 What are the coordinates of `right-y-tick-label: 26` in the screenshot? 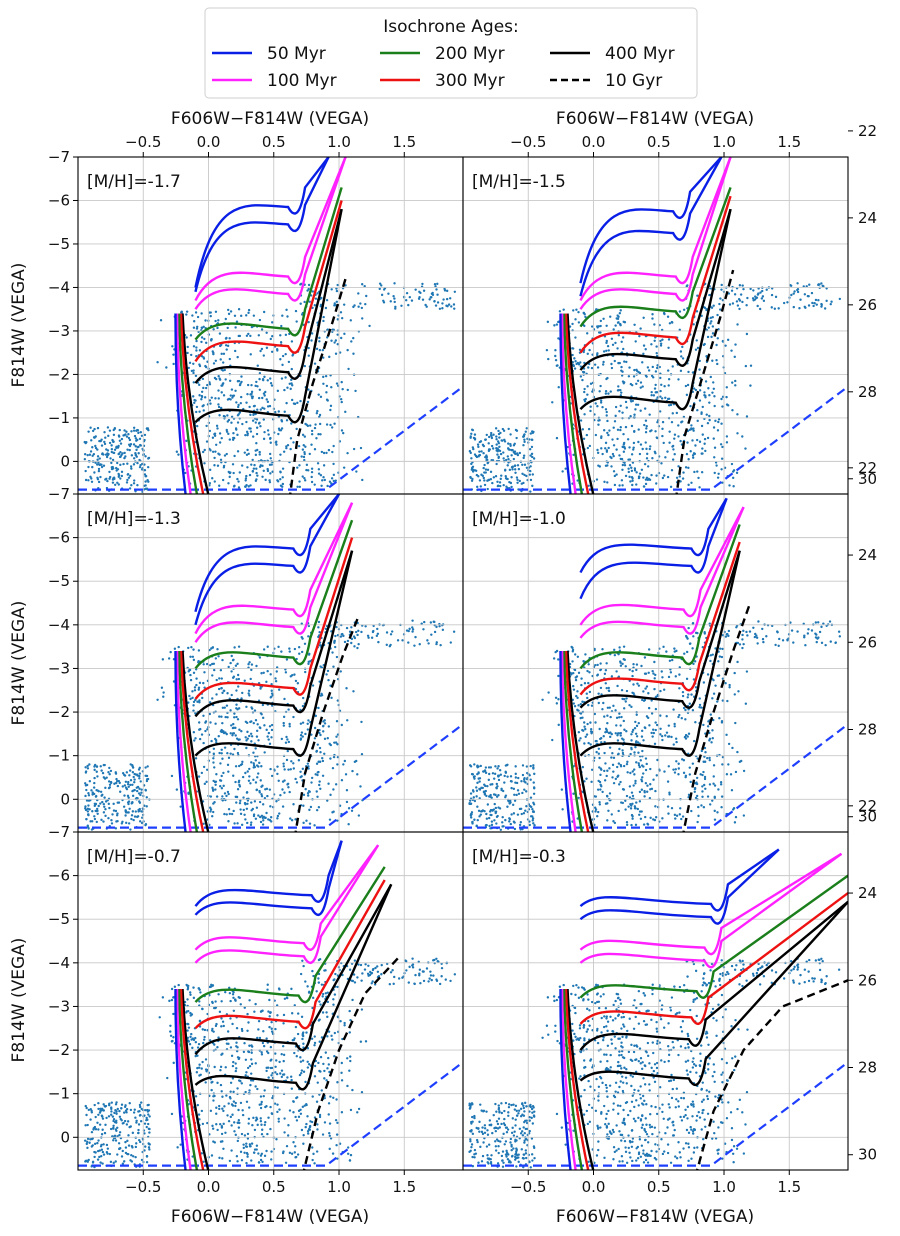 It's located at (867, 305).